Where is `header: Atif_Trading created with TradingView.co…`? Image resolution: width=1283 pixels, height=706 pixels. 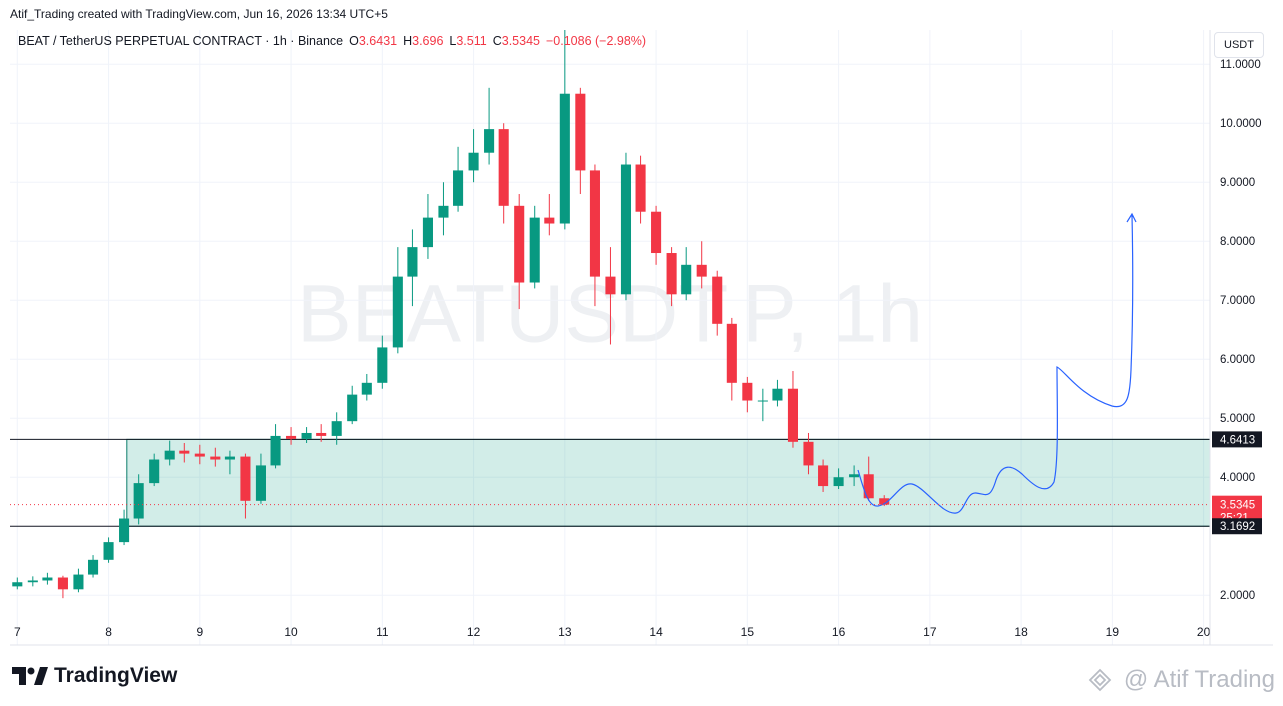 header: Atif_Trading created with TradingView.co… is located at coordinates (199, 14).